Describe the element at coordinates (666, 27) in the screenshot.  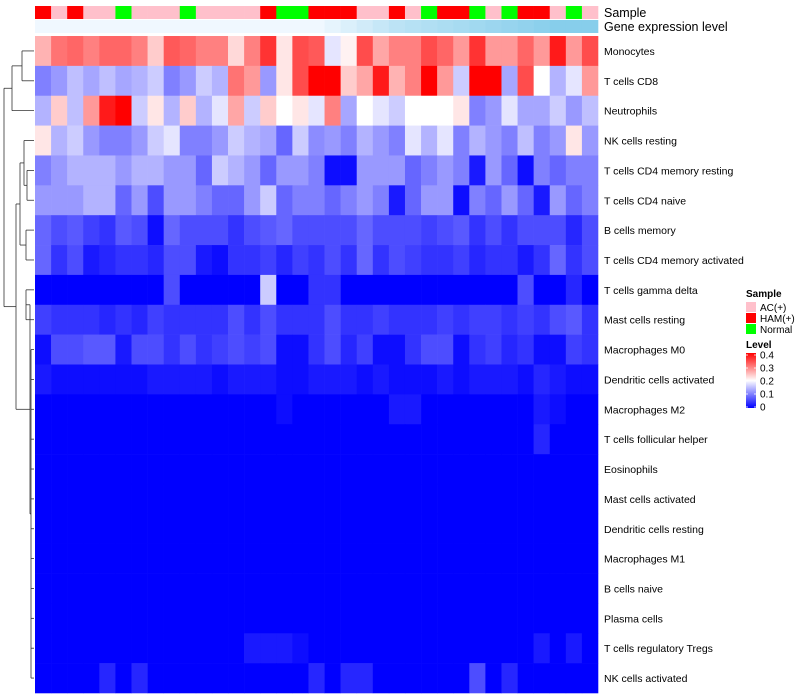
I see `expression-track-label: Gene expression level` at that location.